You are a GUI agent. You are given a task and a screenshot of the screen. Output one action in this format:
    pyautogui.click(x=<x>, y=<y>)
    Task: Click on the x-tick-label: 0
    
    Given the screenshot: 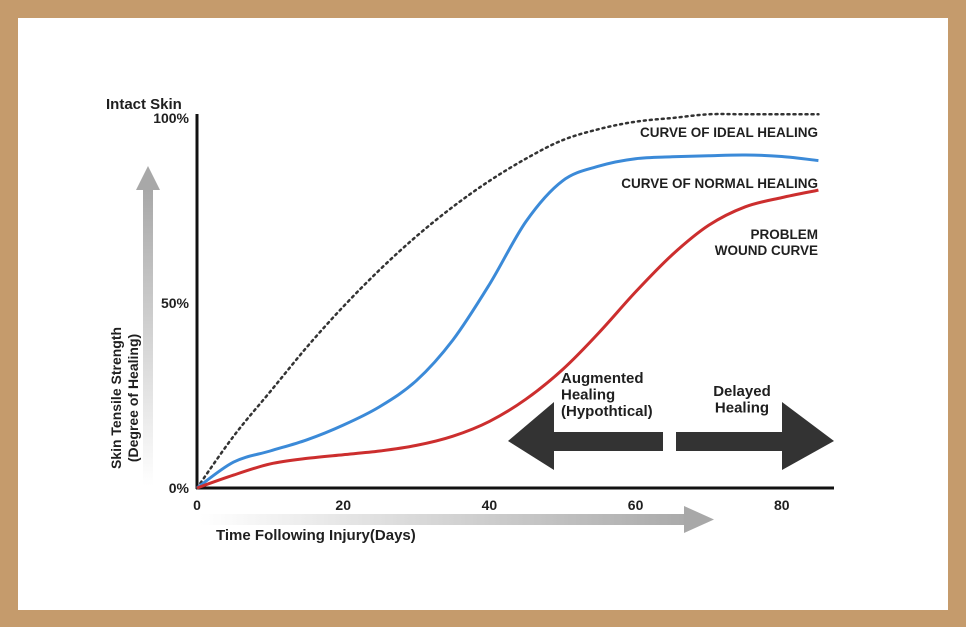 What is the action you would take?
    pyautogui.click(x=197, y=505)
    